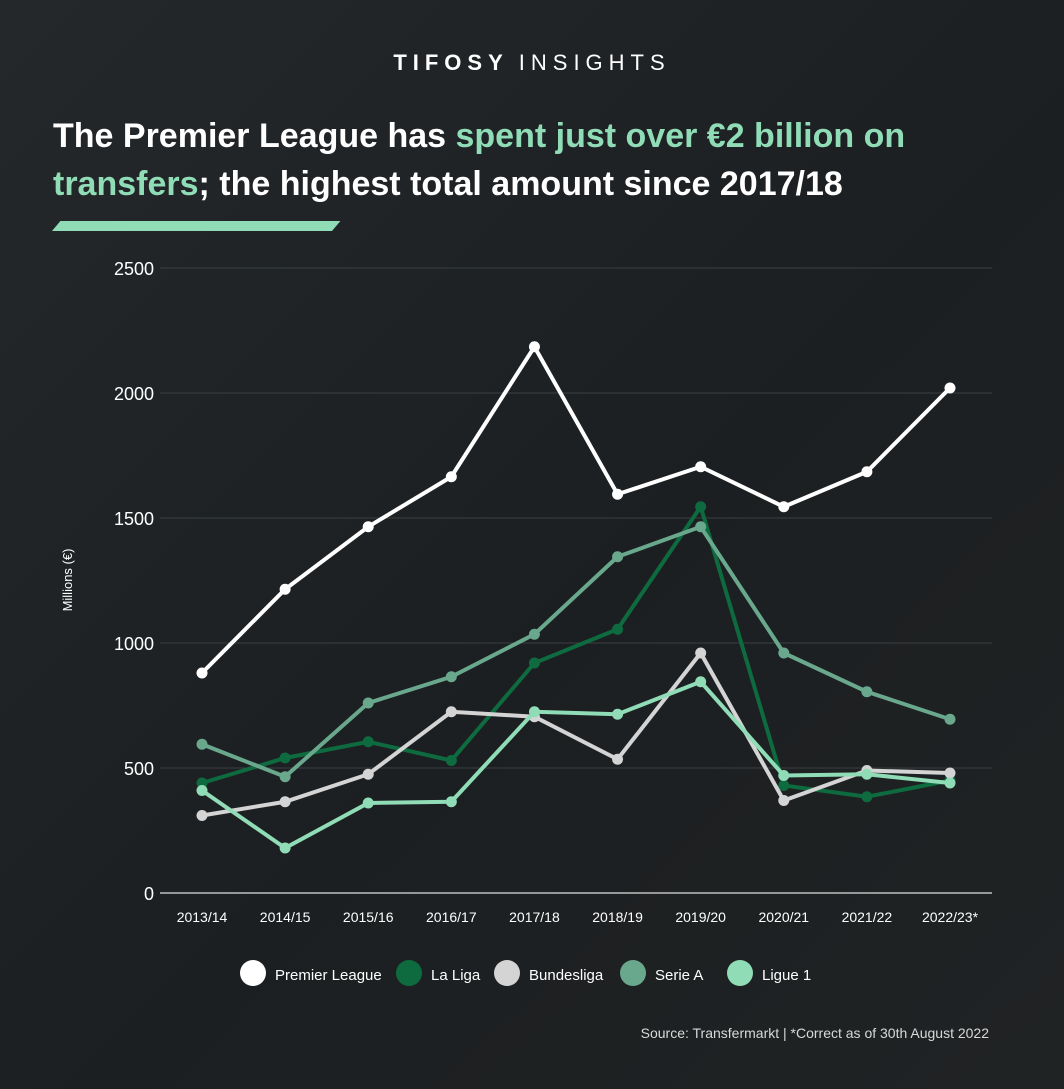 The width and height of the screenshot is (1064, 1089). What do you see at coordinates (451, 62) in the screenshot?
I see `brand-name: TIFOSY` at bounding box center [451, 62].